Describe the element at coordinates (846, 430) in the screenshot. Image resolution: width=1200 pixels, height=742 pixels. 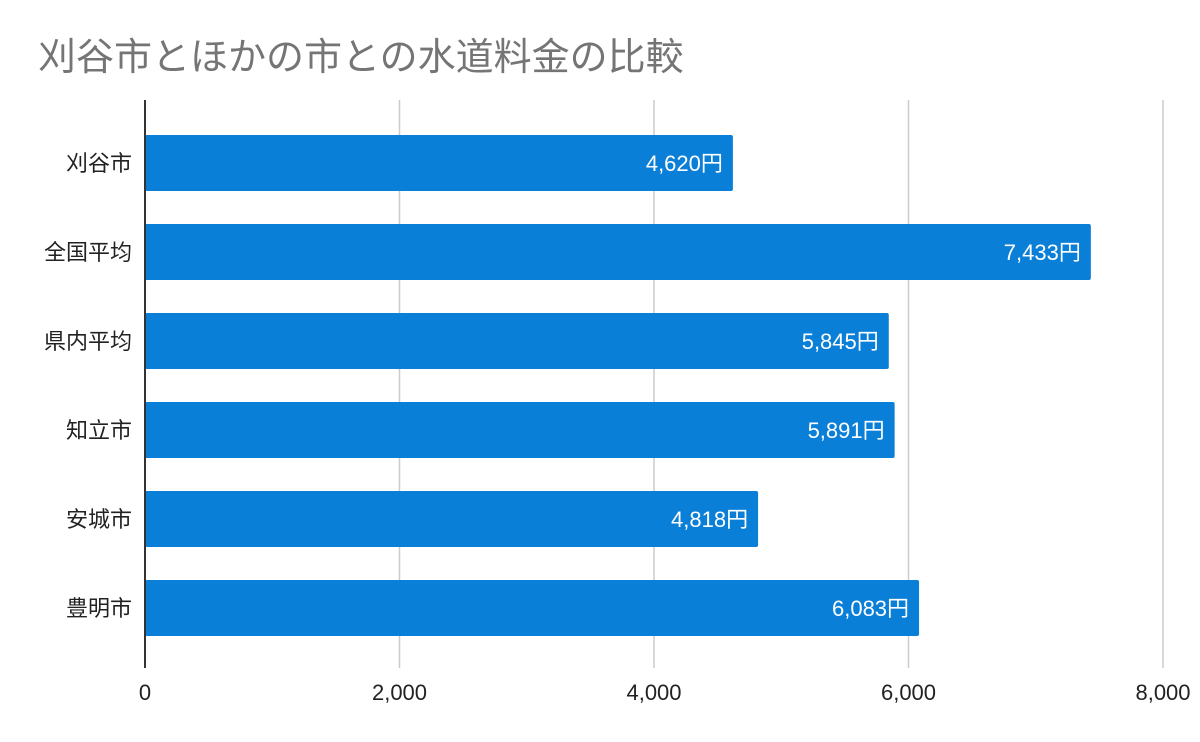
I see `data-label: 5,891円` at that location.